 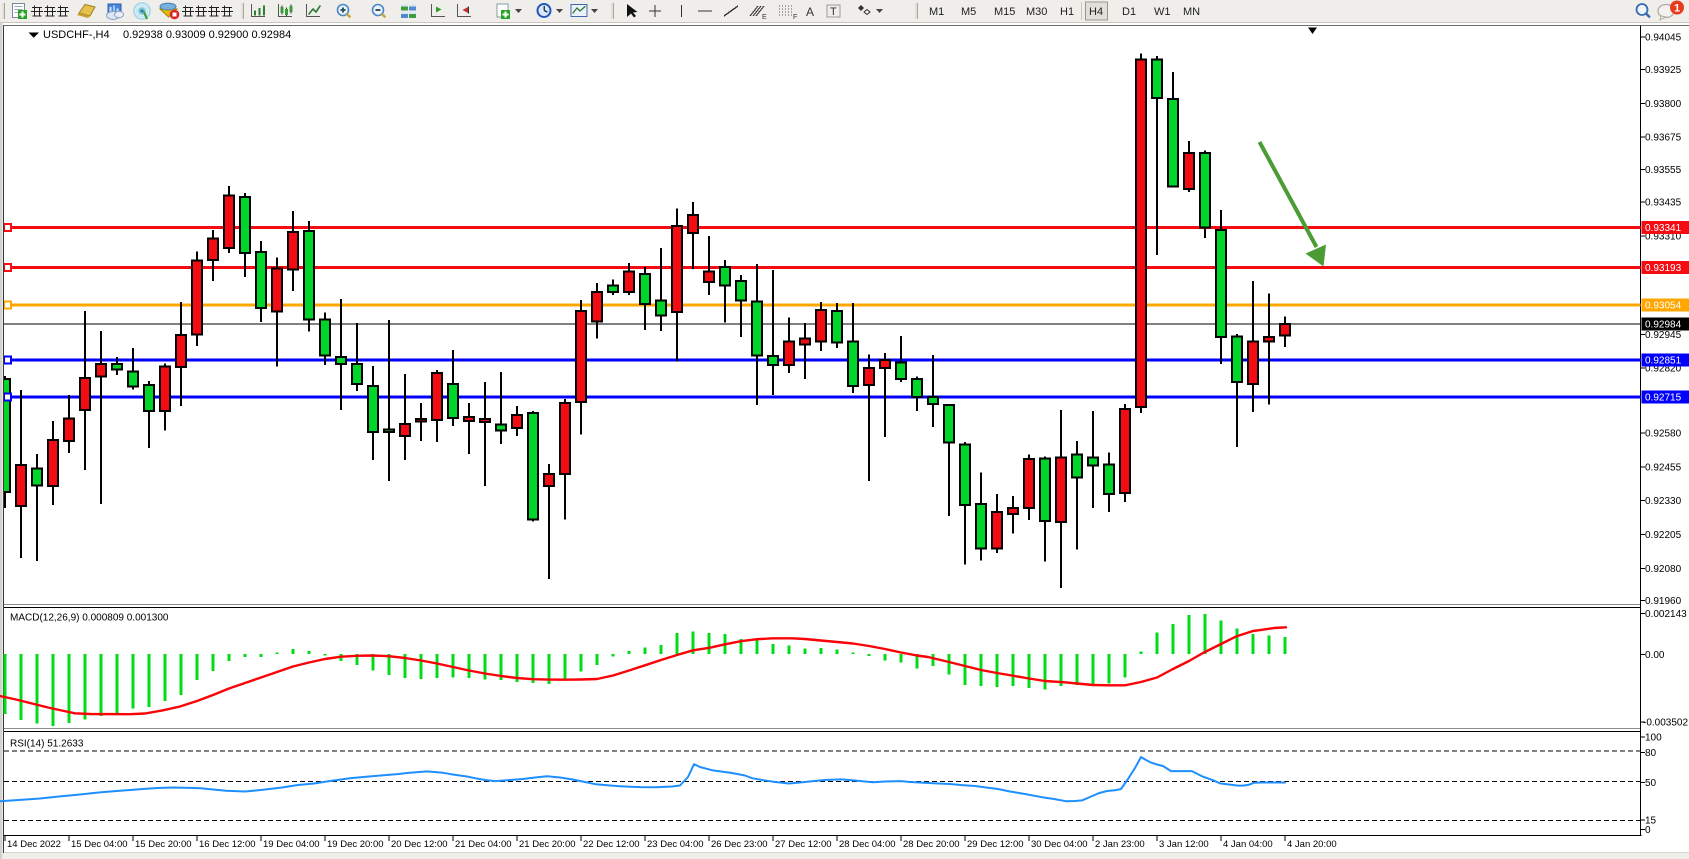 What do you see at coordinates (483, 844) in the screenshot?
I see `svg-text: 21 Dec 04:00` at bounding box center [483, 844].